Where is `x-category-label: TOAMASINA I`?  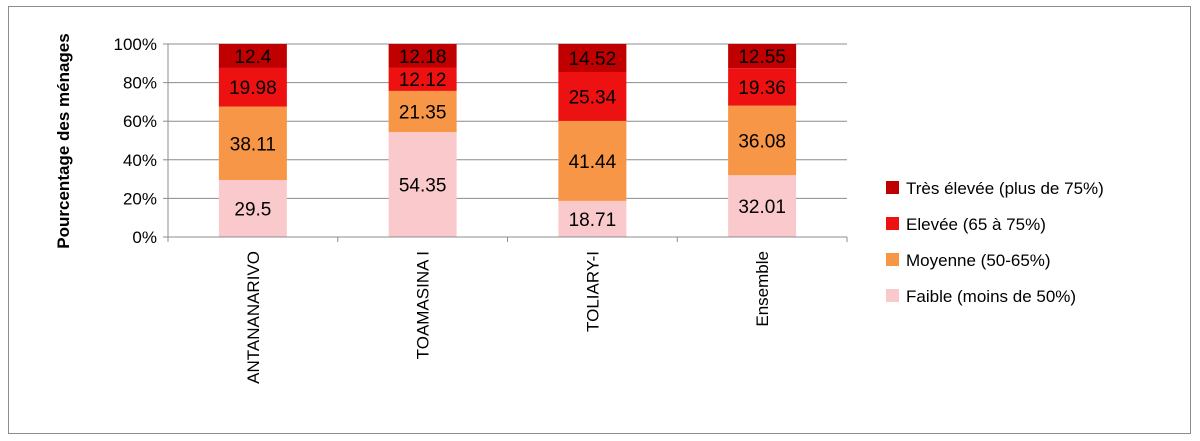 x-category-label: TOAMASINA I is located at coordinates (423, 305).